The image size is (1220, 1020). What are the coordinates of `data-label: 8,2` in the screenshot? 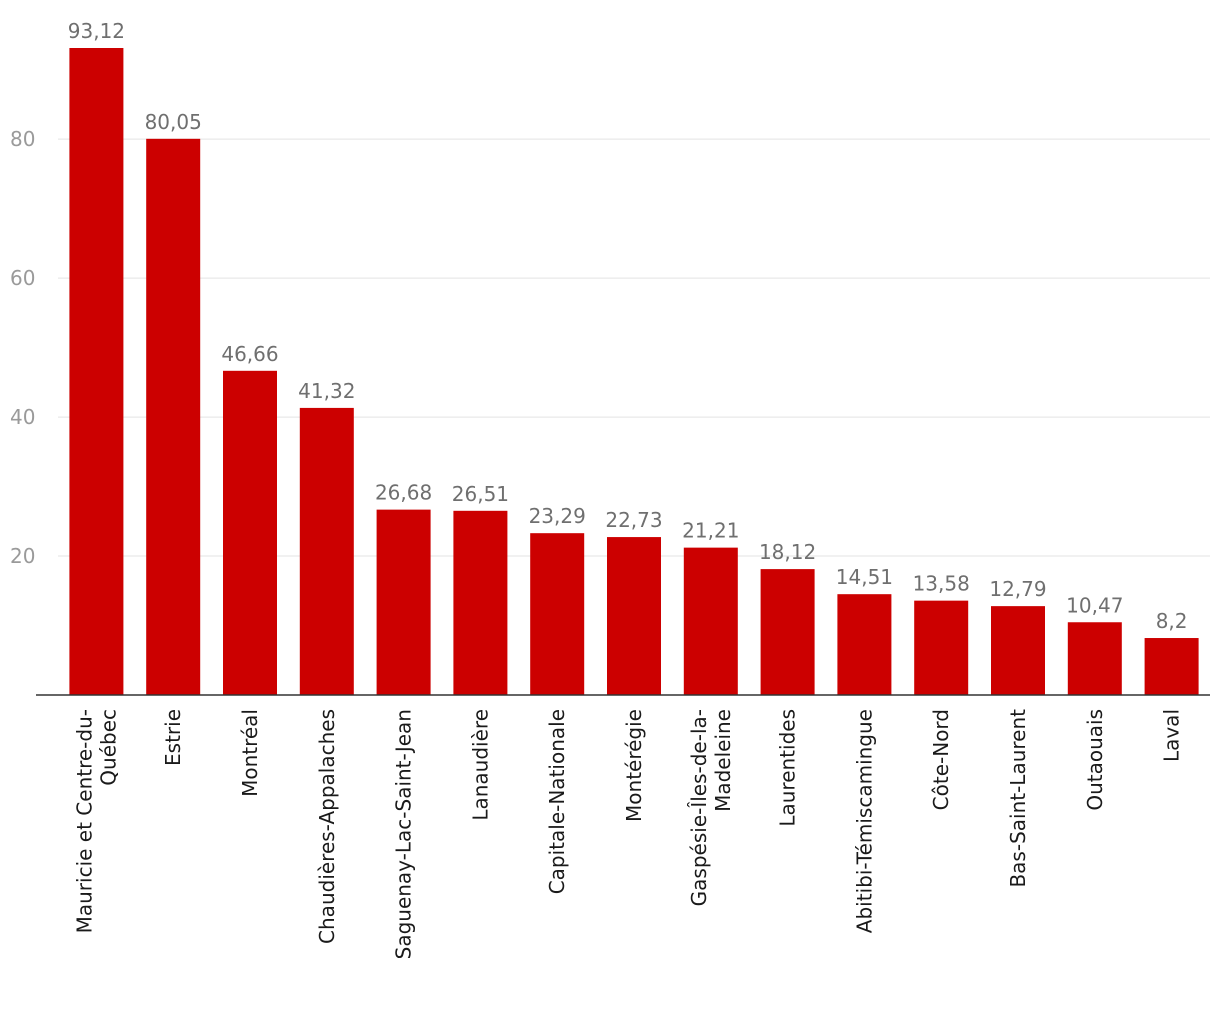 It's located at (1172, 621).